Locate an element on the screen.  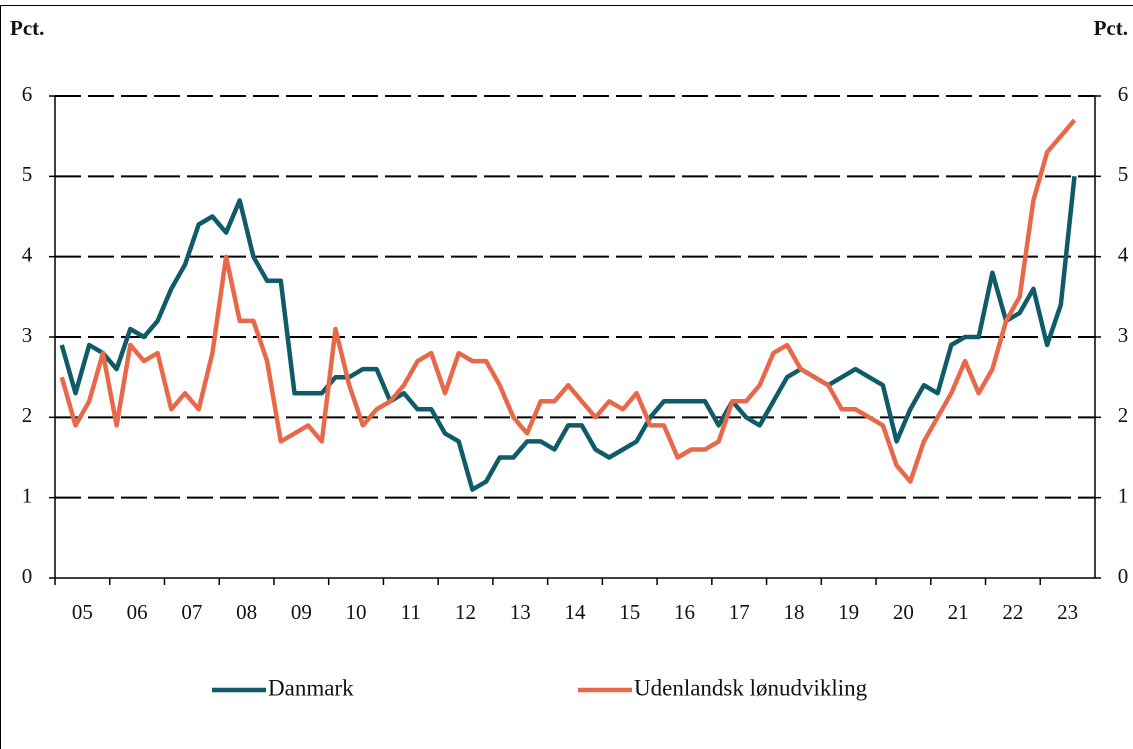
x-tick-label: 13 is located at coordinates (520, 612).